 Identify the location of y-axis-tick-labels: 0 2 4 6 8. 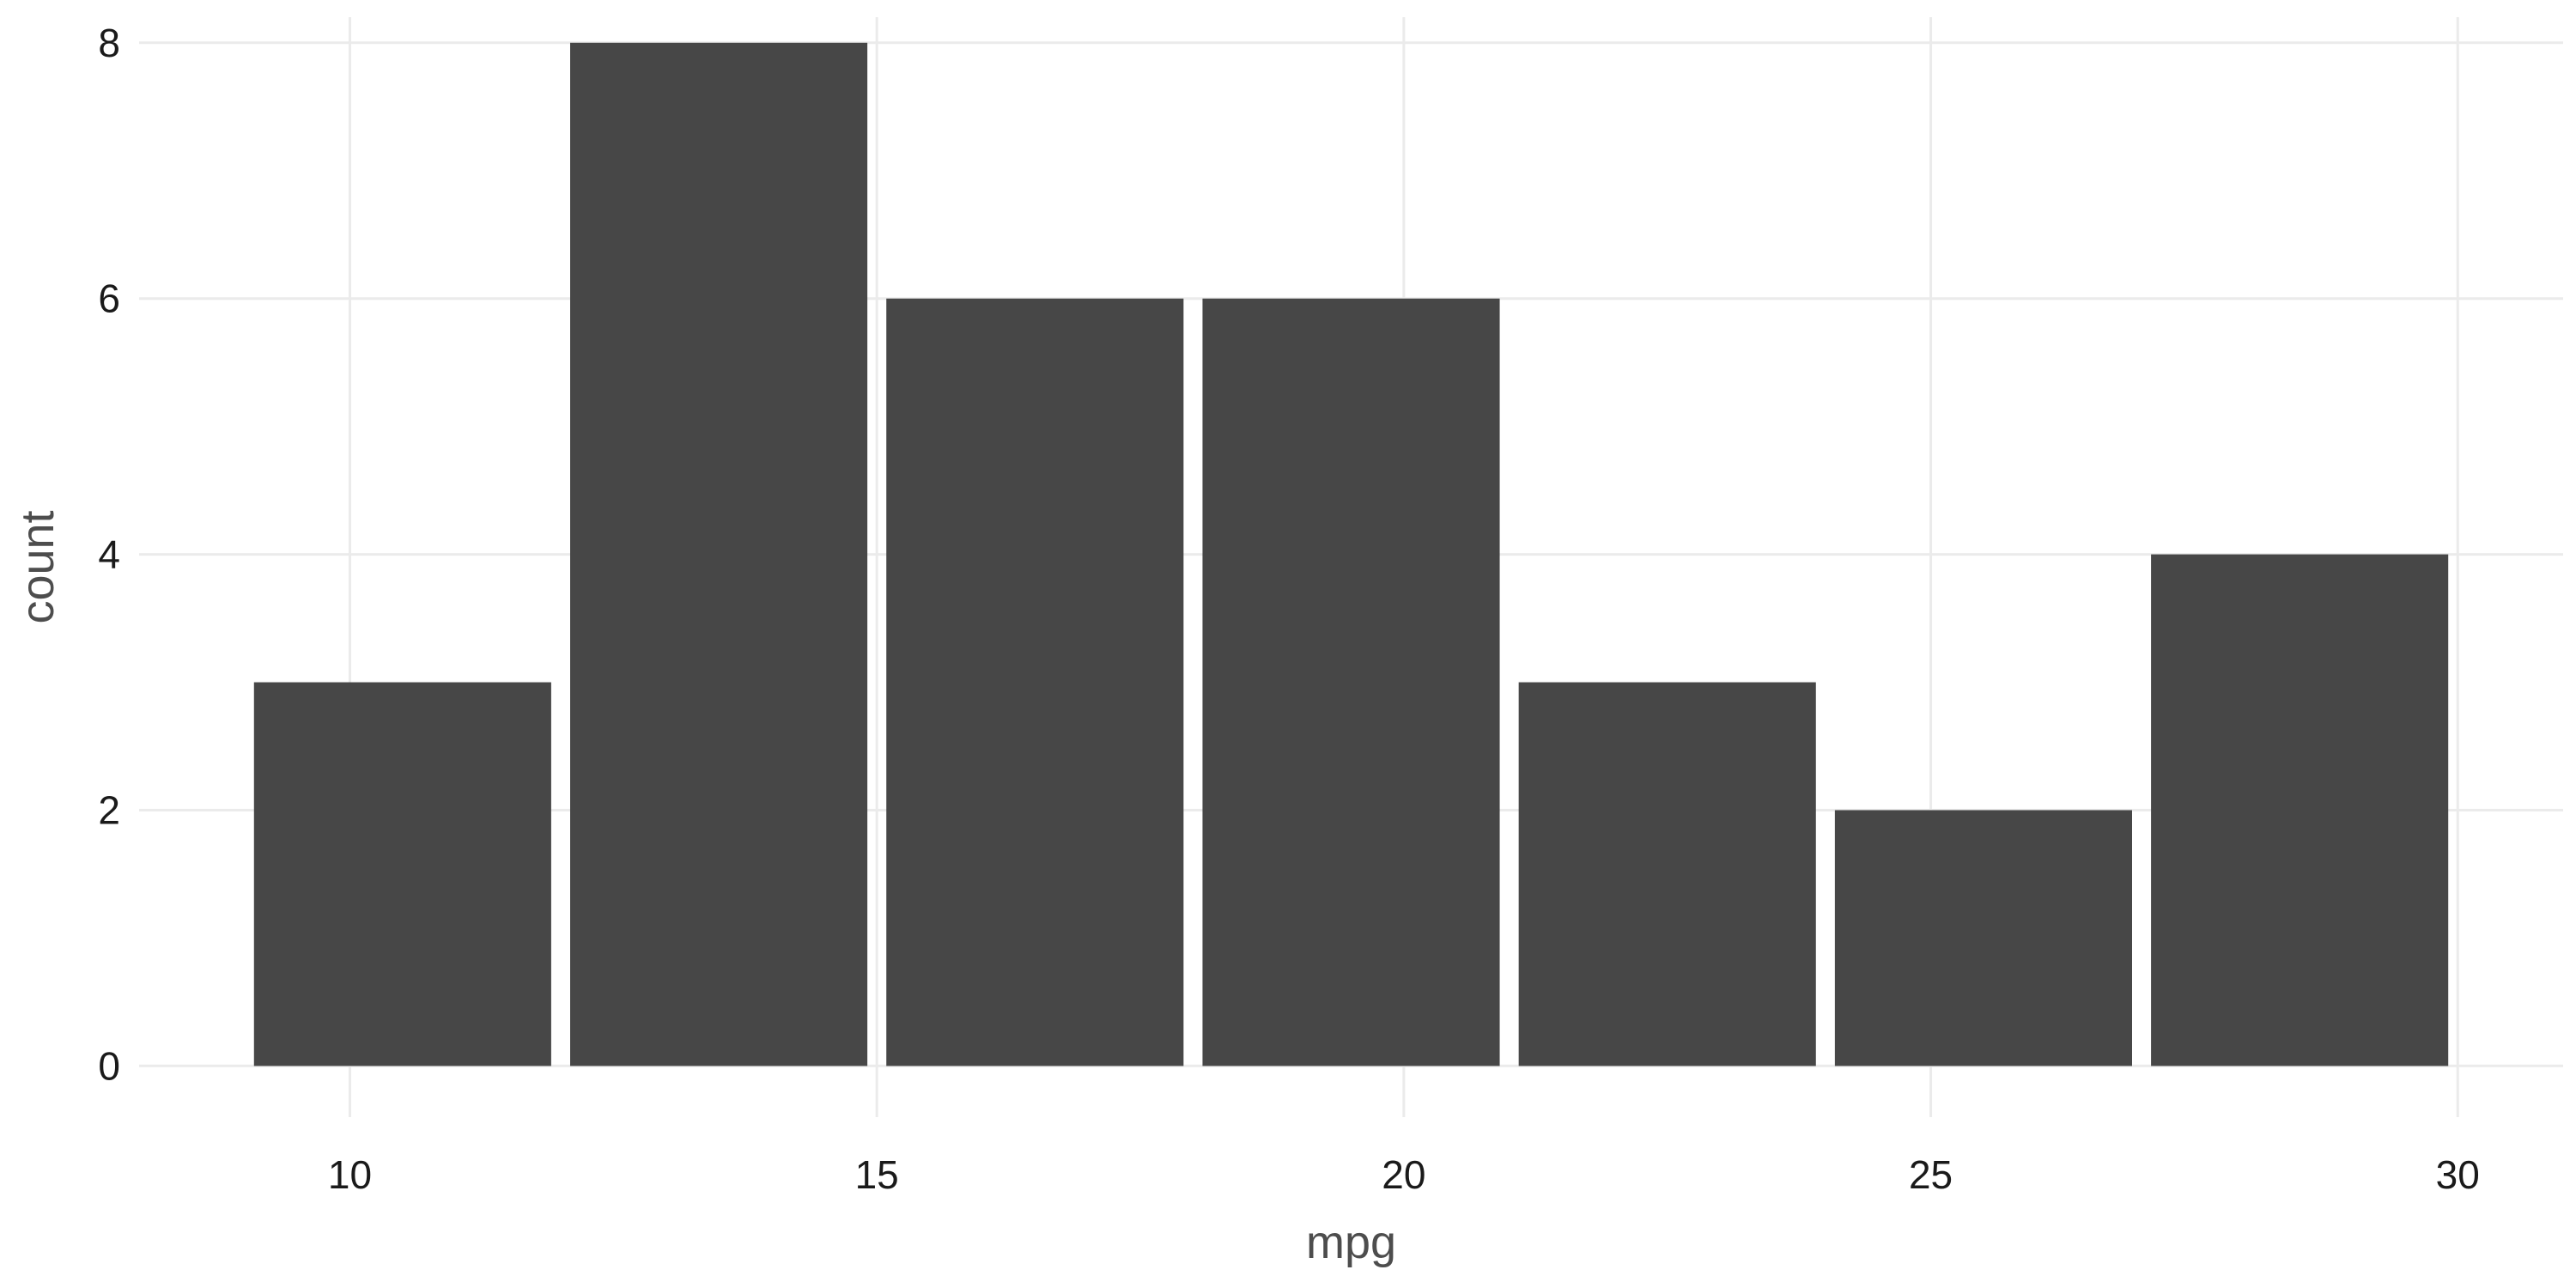
(109, 555).